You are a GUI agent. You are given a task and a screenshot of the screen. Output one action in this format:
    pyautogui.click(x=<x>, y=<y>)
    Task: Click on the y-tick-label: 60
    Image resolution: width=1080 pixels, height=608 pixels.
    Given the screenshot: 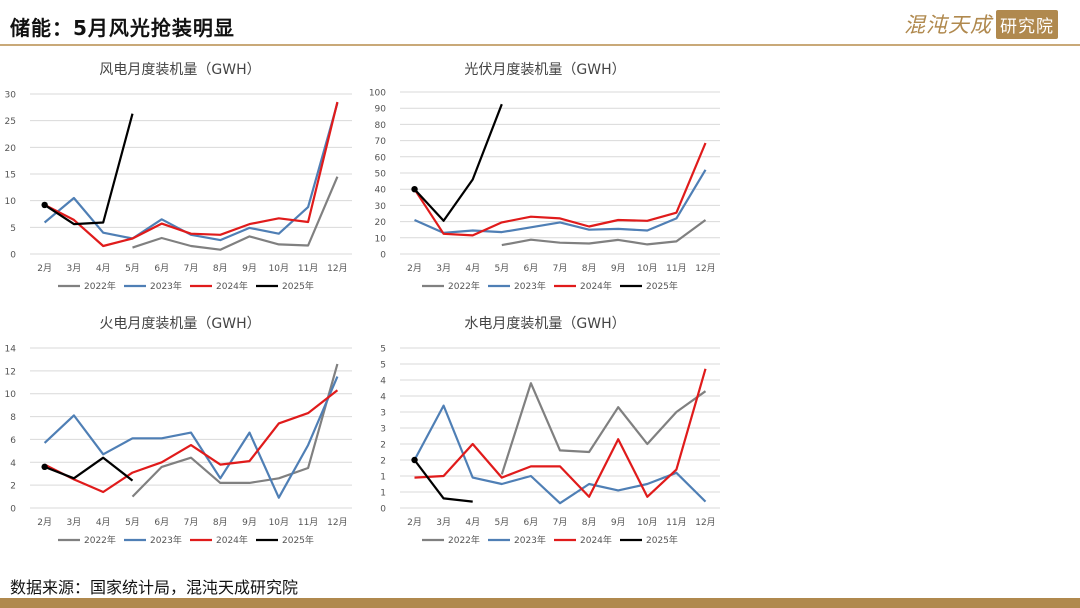 What is the action you would take?
    pyautogui.click(x=381, y=158)
    